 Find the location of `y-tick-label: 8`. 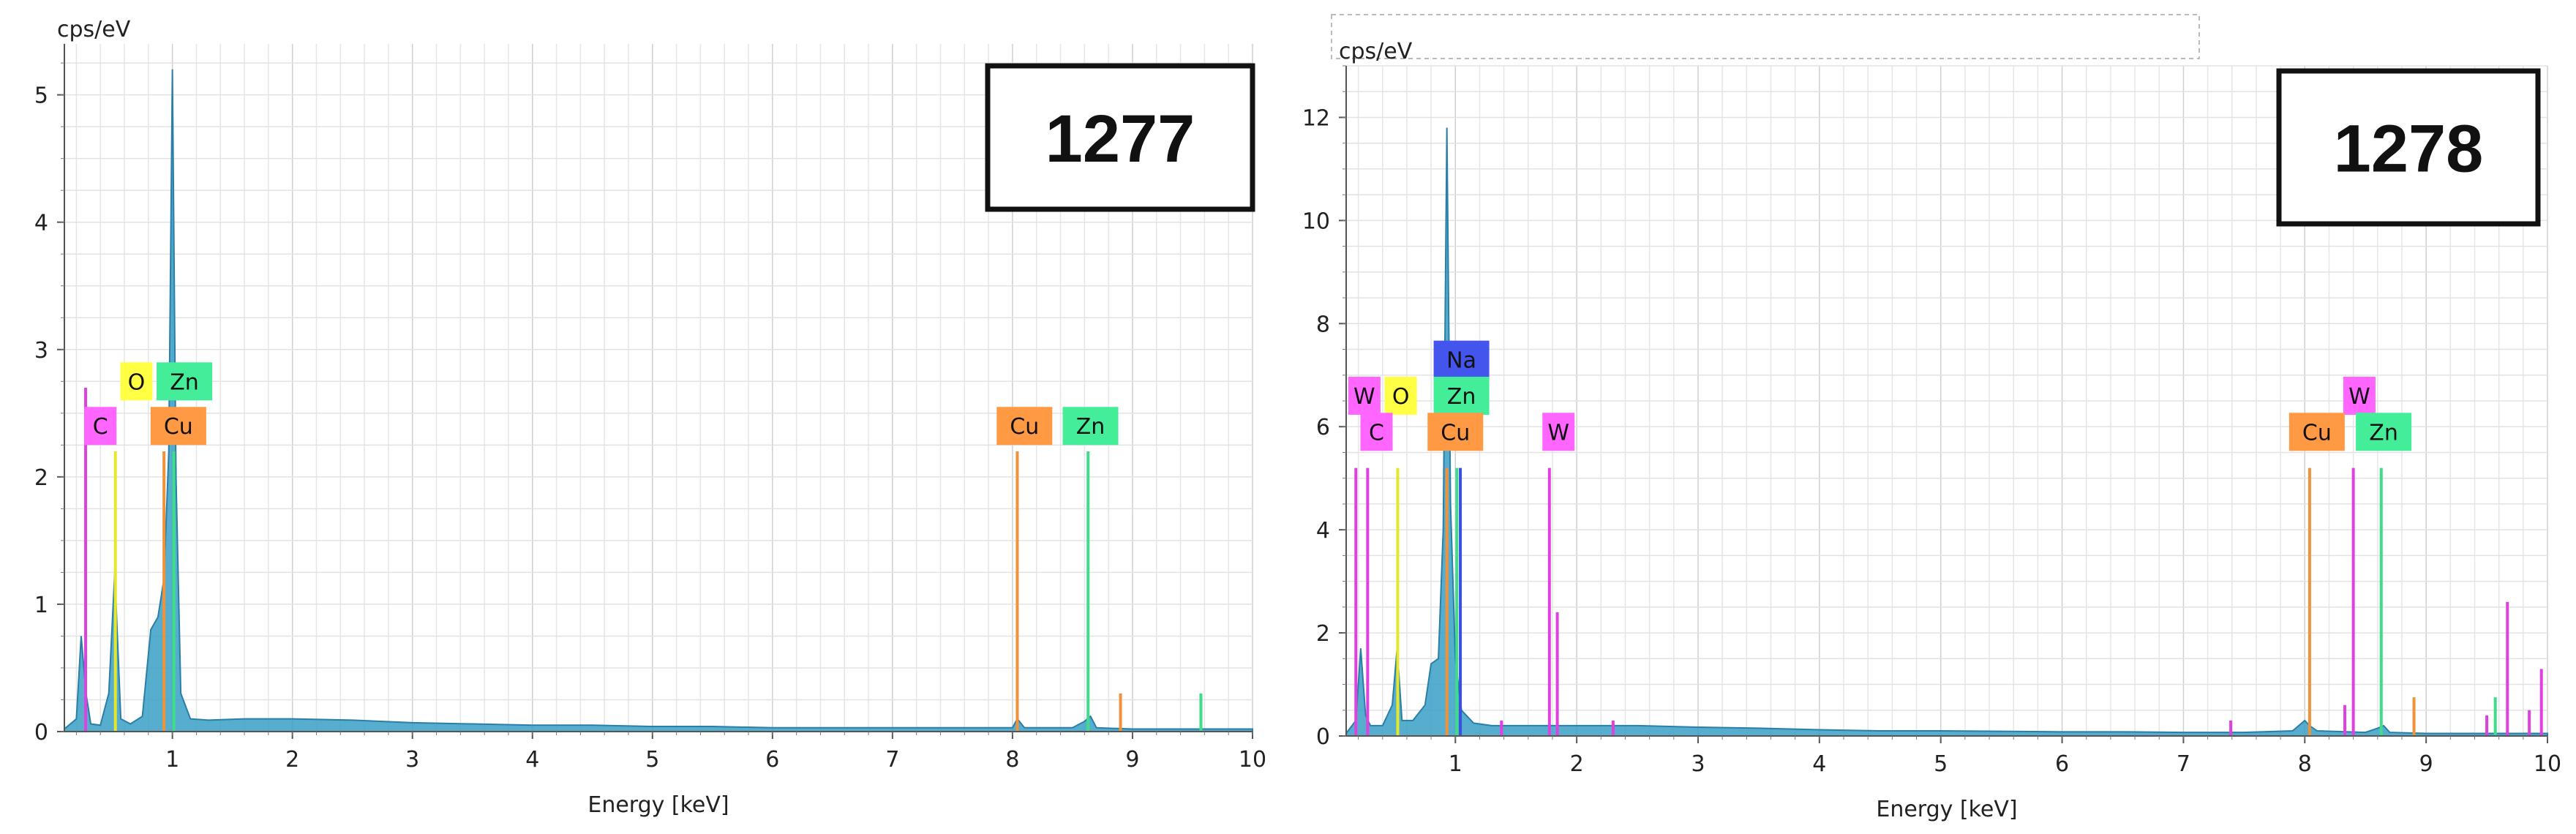

y-tick-label: 8 is located at coordinates (1323, 324).